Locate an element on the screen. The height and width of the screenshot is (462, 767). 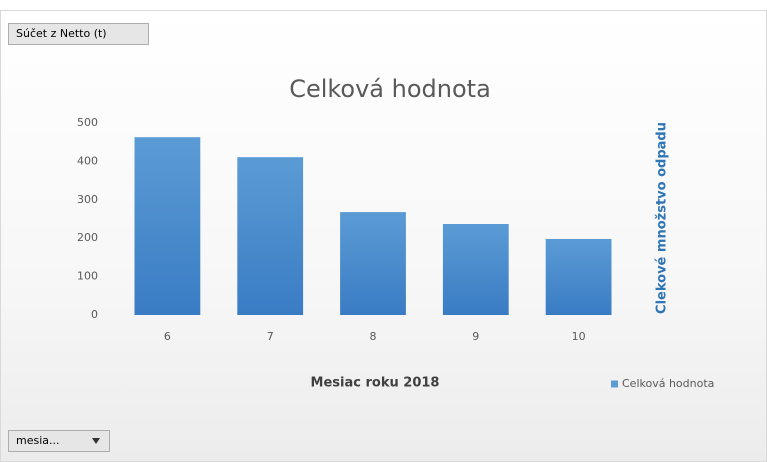
field-button-value: Súčet z Netto (t) is located at coordinates (78, 34).